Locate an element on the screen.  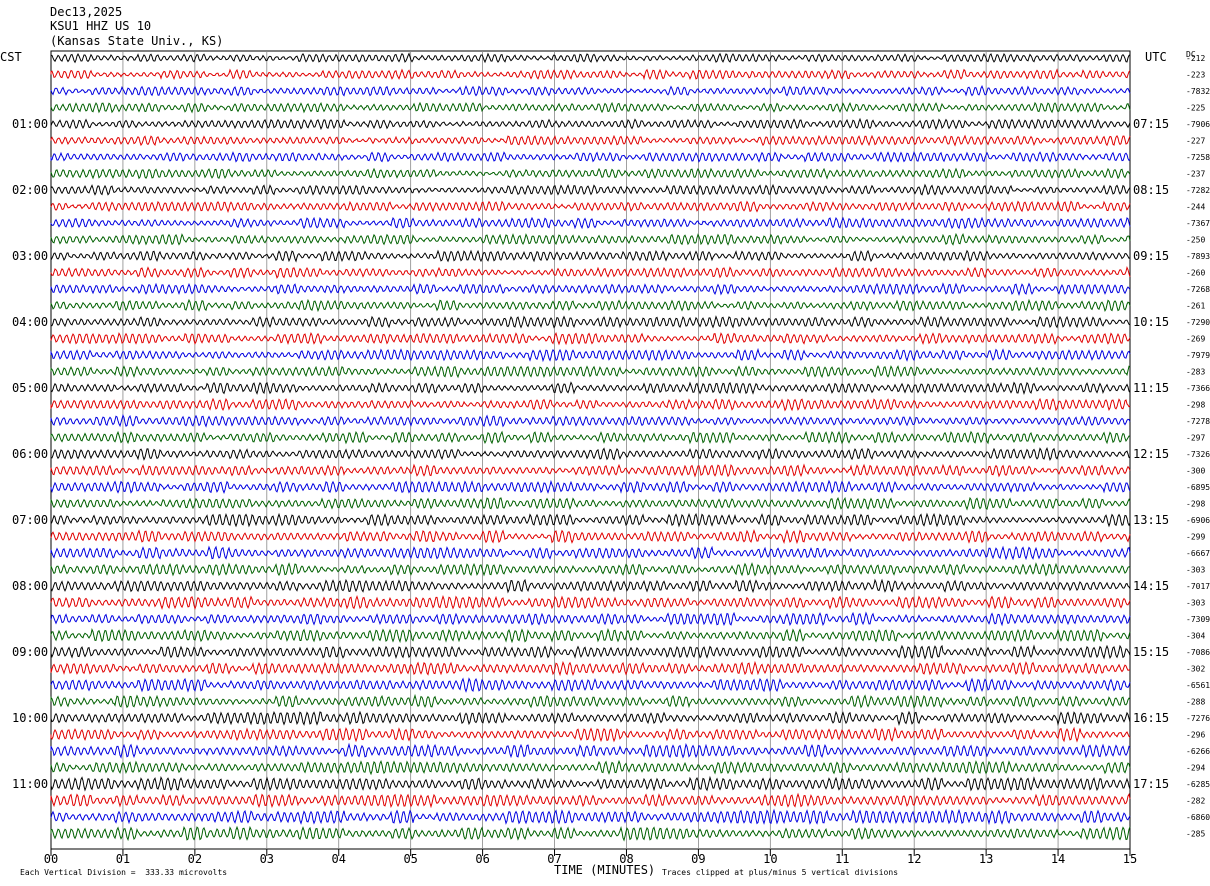
utc-hour-label: 08:15 is located at coordinates (1151, 190).